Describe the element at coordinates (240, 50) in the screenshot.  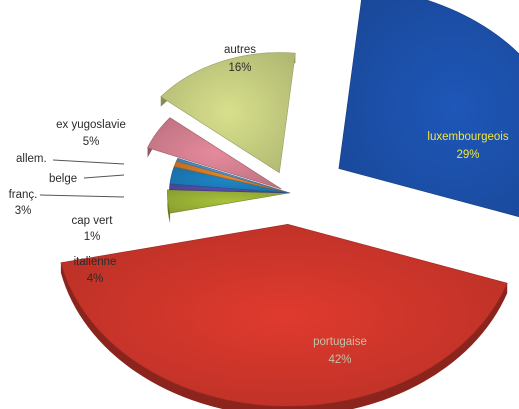
I see `label-autres-name: autres` at that location.